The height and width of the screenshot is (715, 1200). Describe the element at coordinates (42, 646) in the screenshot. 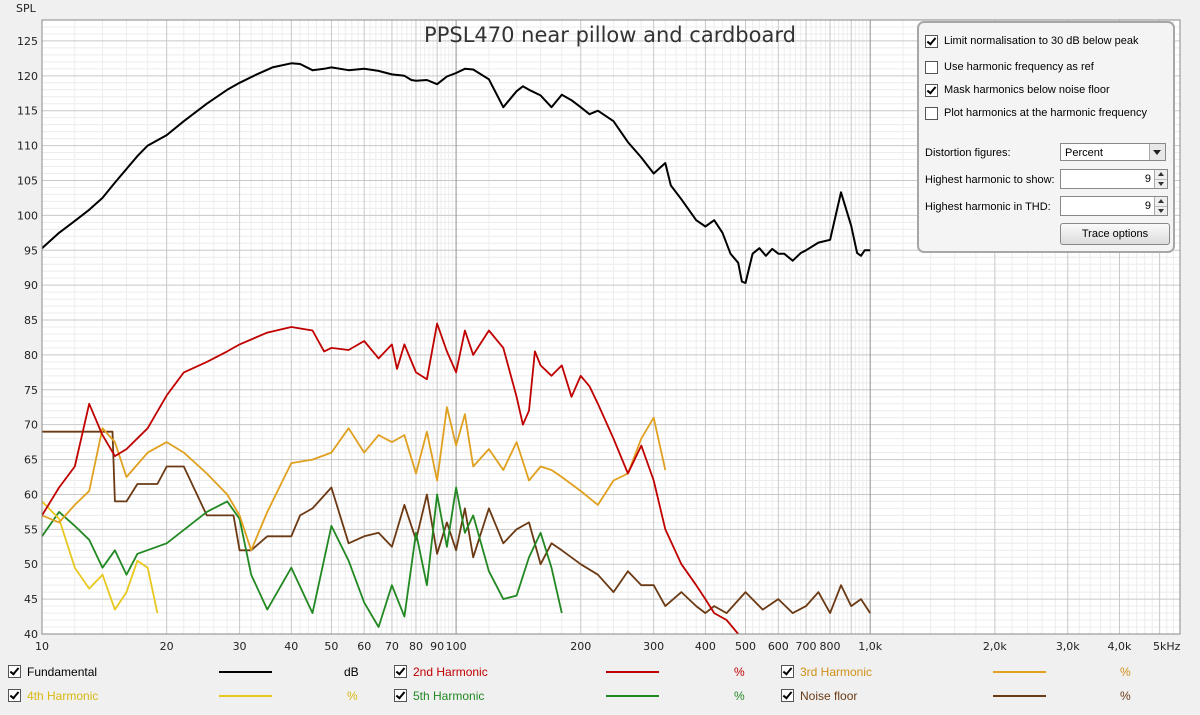

I see `x-tick-label: 10` at that location.